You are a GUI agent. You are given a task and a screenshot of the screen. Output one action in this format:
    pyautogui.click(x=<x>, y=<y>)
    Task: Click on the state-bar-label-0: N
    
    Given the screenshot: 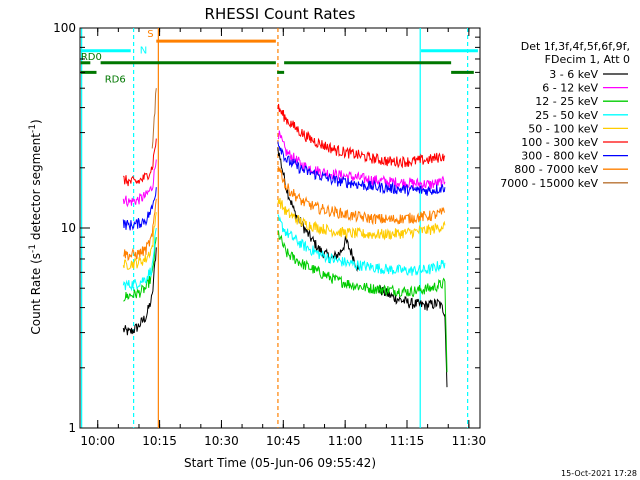 What is the action you would take?
    pyautogui.click(x=143, y=51)
    